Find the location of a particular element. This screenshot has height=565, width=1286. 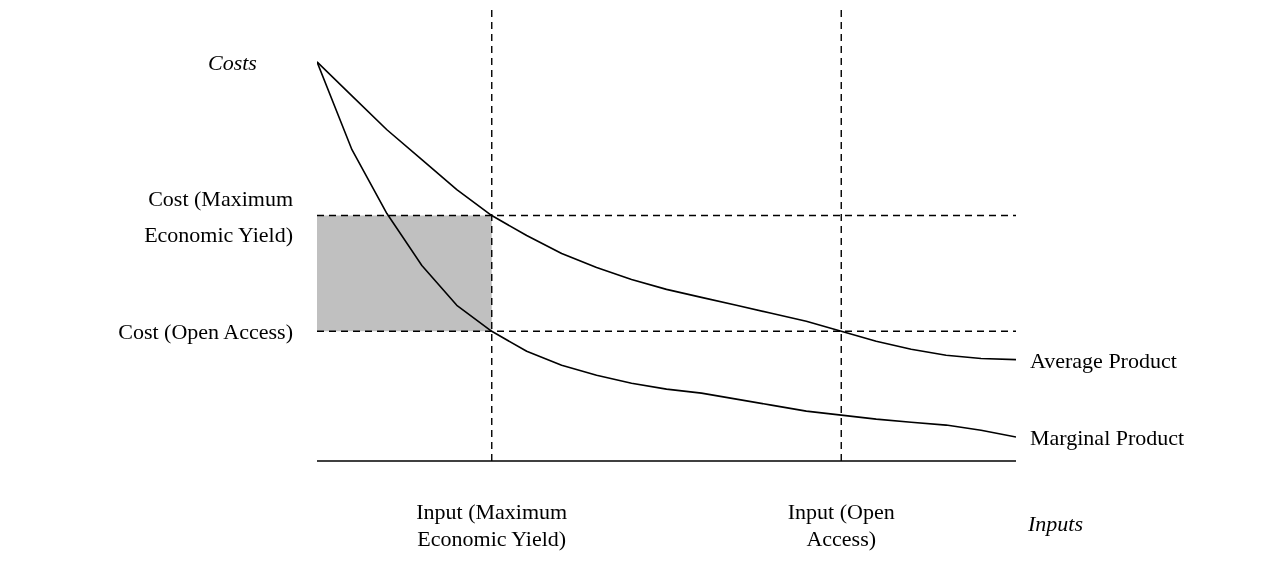

series-label: Marginal Product is located at coordinates (1107, 438).